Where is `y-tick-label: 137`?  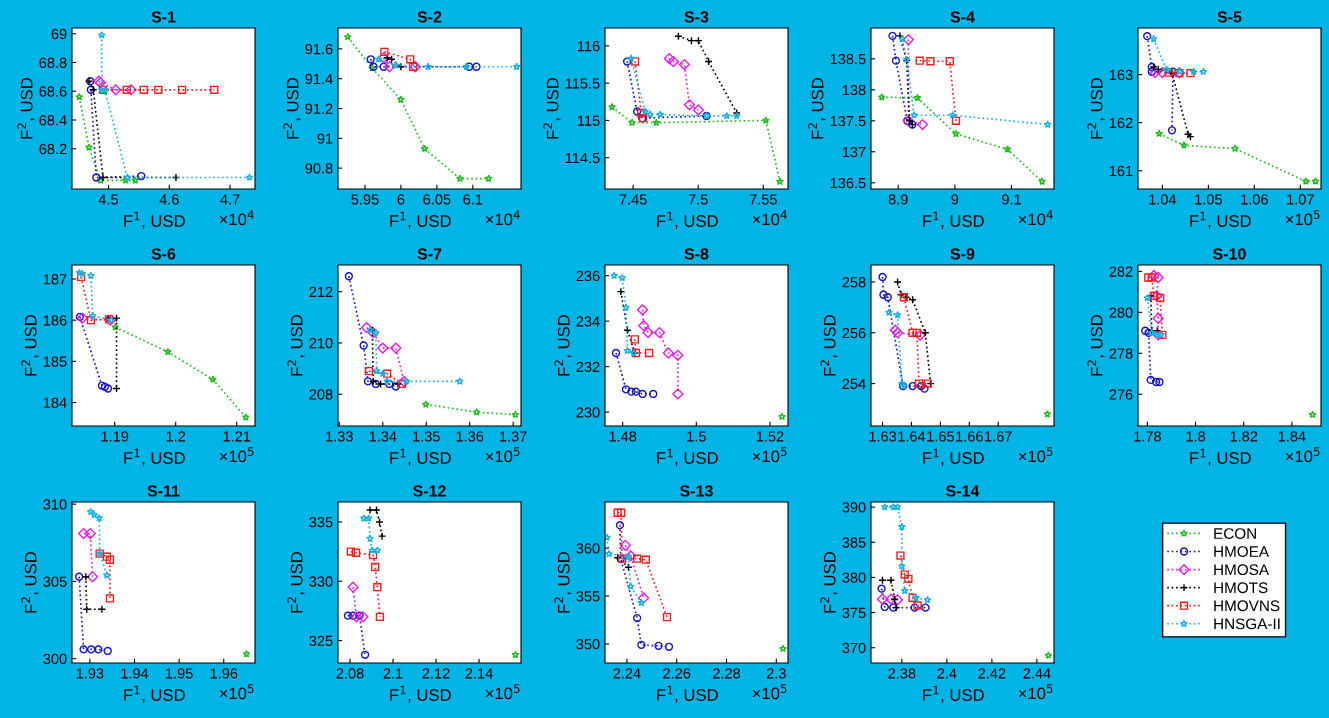
y-tick-label: 137 is located at coordinates (854, 152).